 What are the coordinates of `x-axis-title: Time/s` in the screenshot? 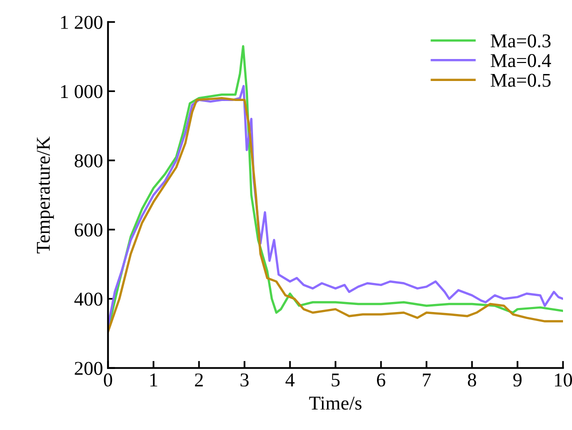 It's located at (335, 403).